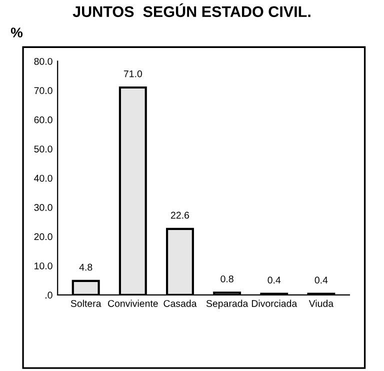  What do you see at coordinates (43, 90) in the screenshot?
I see `y-tick-label: 70.0` at bounding box center [43, 90].